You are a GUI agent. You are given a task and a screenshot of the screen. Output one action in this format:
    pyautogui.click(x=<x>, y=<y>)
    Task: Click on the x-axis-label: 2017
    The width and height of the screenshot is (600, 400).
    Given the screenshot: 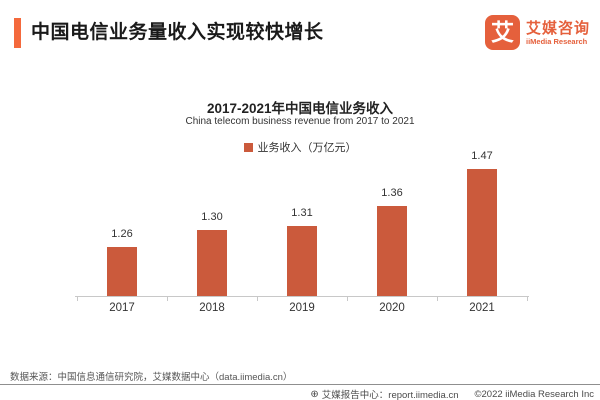 What is the action you would take?
    pyautogui.click(x=122, y=308)
    